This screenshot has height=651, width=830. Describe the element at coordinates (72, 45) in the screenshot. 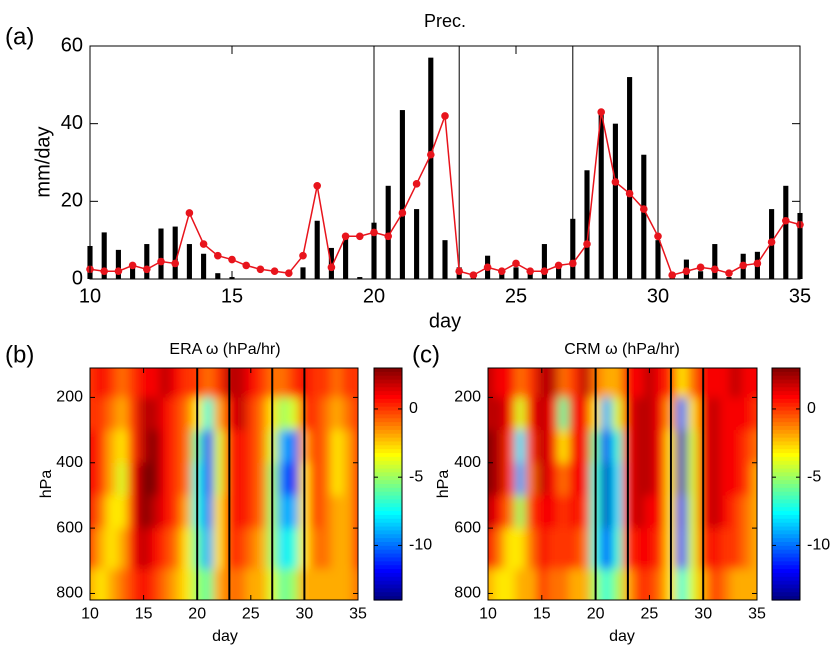

I see `y-tick-label: 60` at that location.